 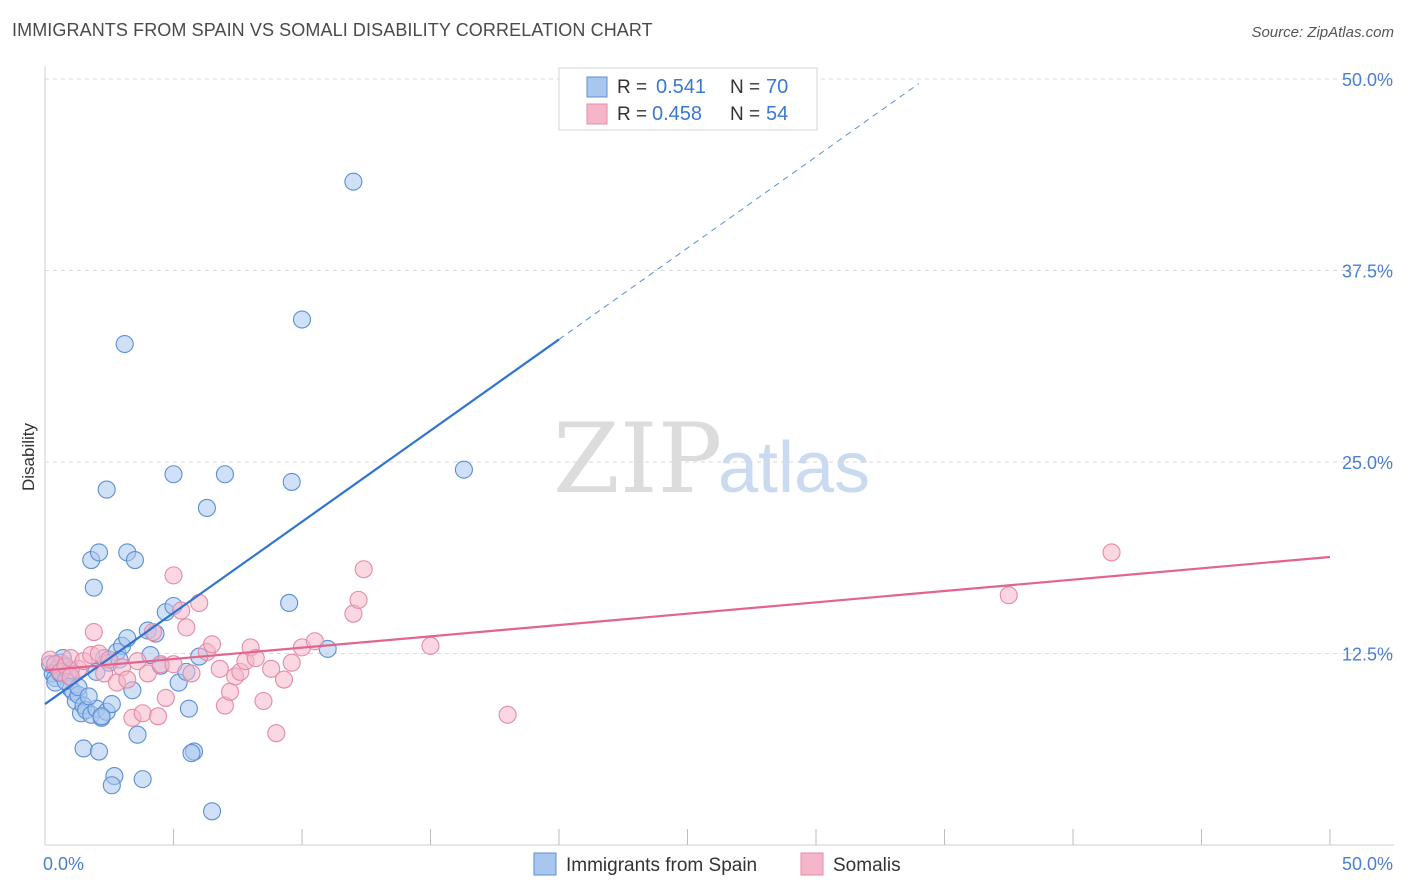 I want to click on bottom-legend-swatch-blue, so click(x=545, y=864).